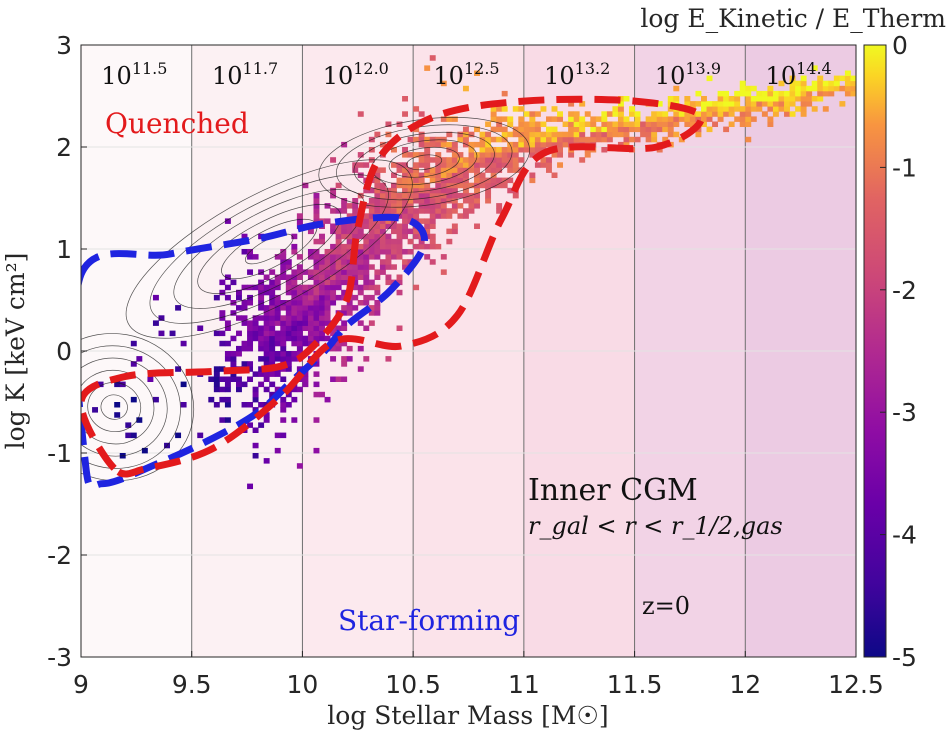 The height and width of the screenshot is (737, 951). I want to click on x-tick-label: 9.5, so click(192, 684).